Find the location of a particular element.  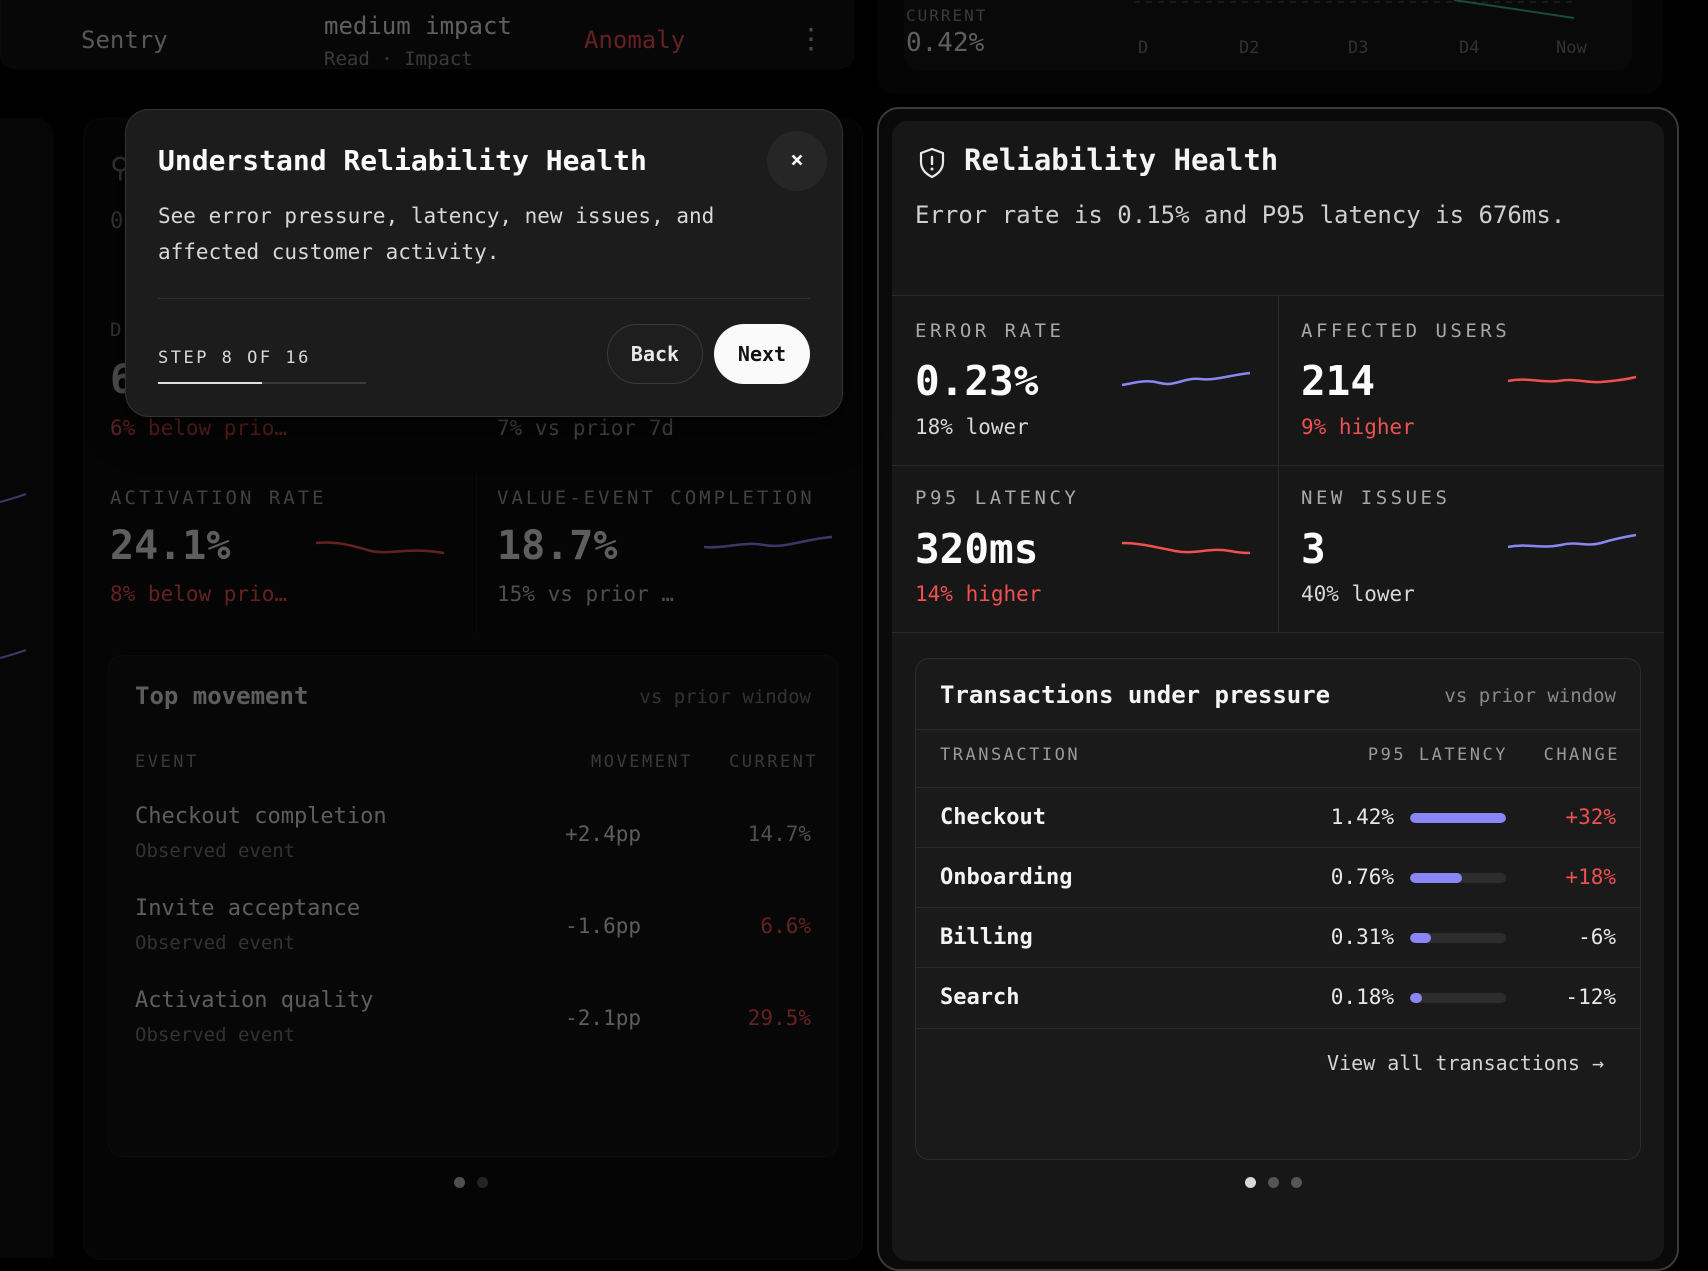

new-issues-sparkline is located at coordinates (1572, 541).